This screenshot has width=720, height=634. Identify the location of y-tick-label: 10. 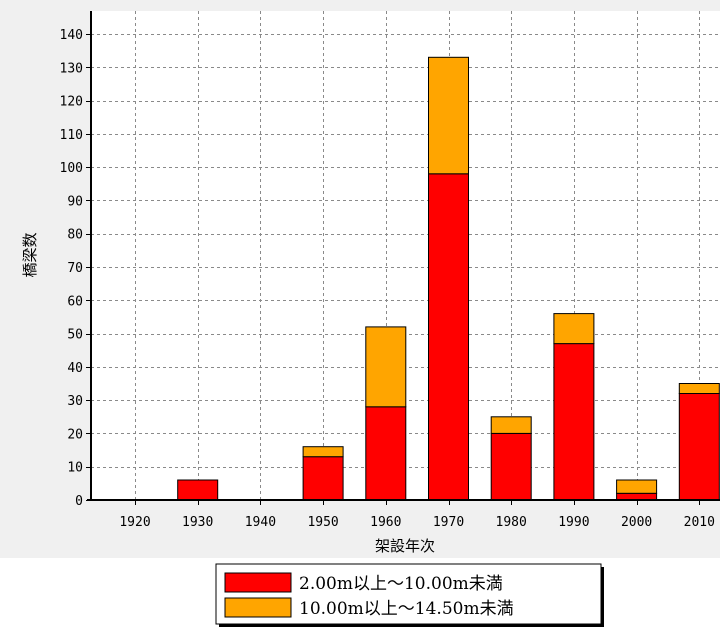
(75, 468).